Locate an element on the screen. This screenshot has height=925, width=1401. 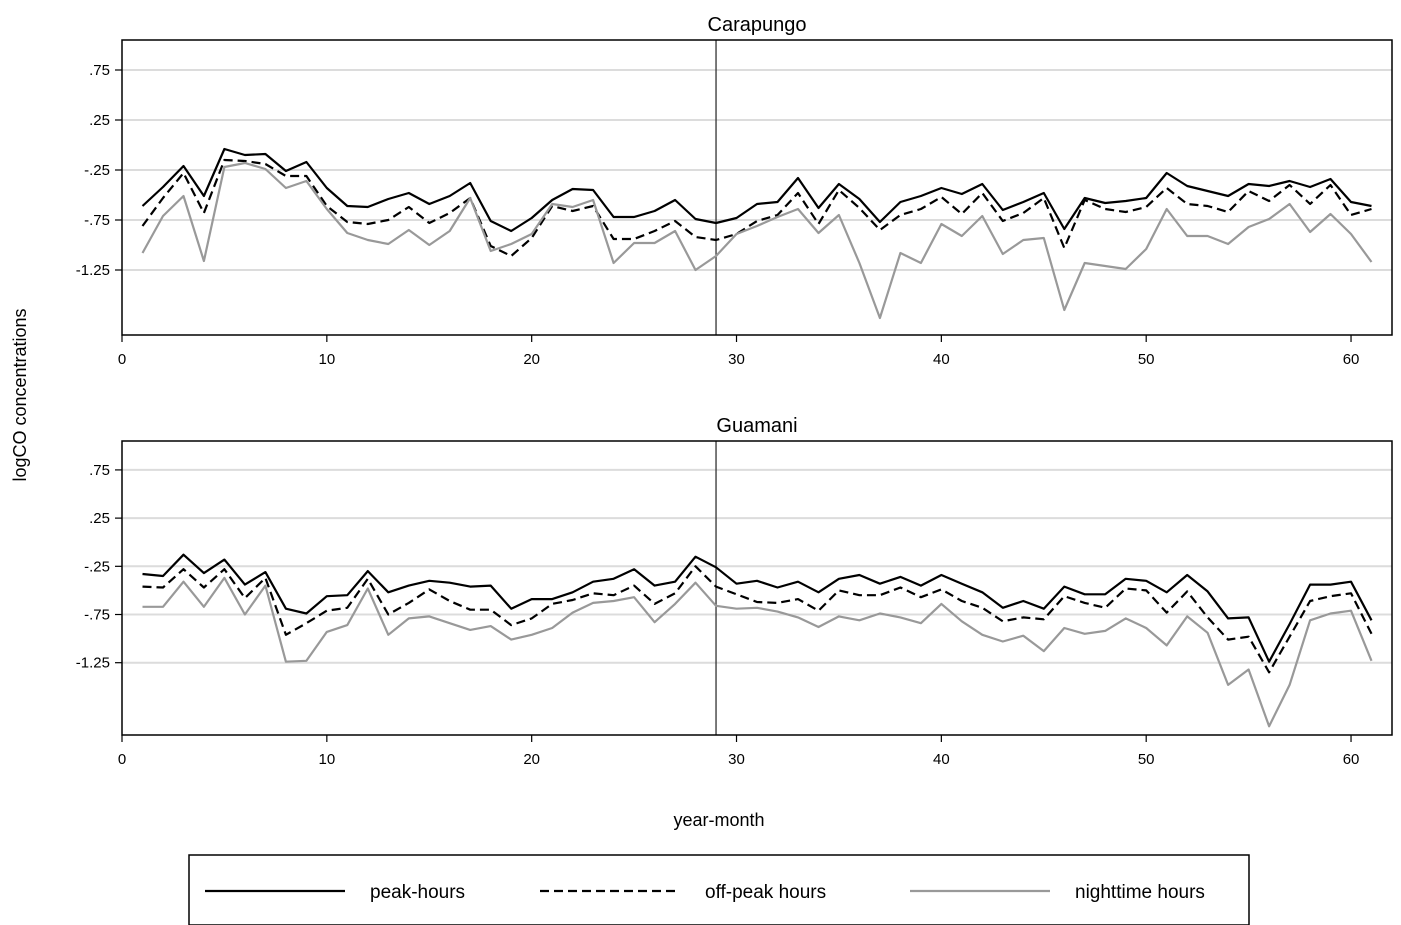
panel-title: Carapungo is located at coordinates (757, 25).